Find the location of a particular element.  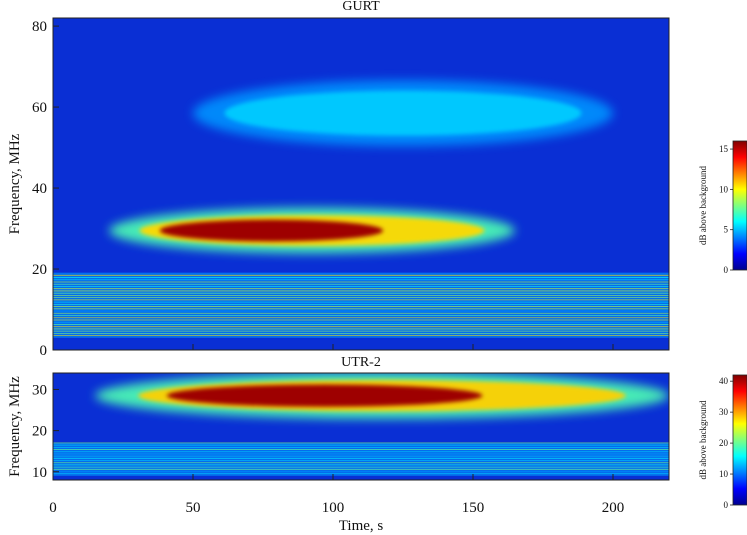

gurt-x-ticks is located at coordinates (333, 347).